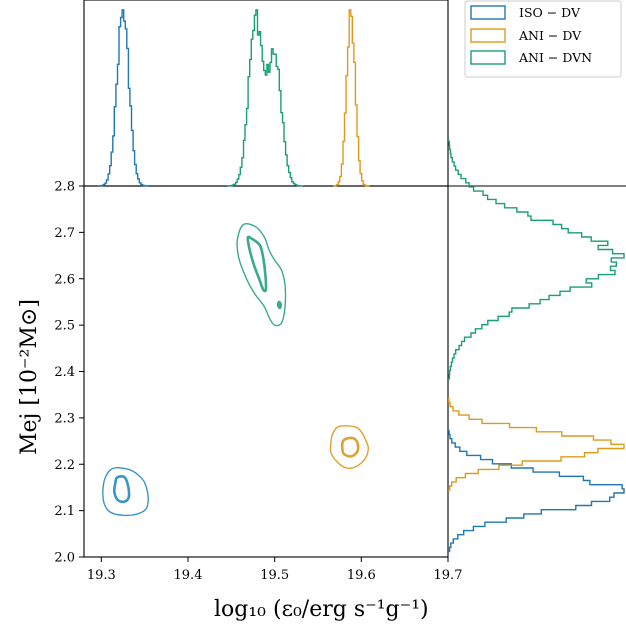  What do you see at coordinates (550, 35) in the screenshot?
I see `legend-label-ani-dv: ANI − DV` at bounding box center [550, 35].